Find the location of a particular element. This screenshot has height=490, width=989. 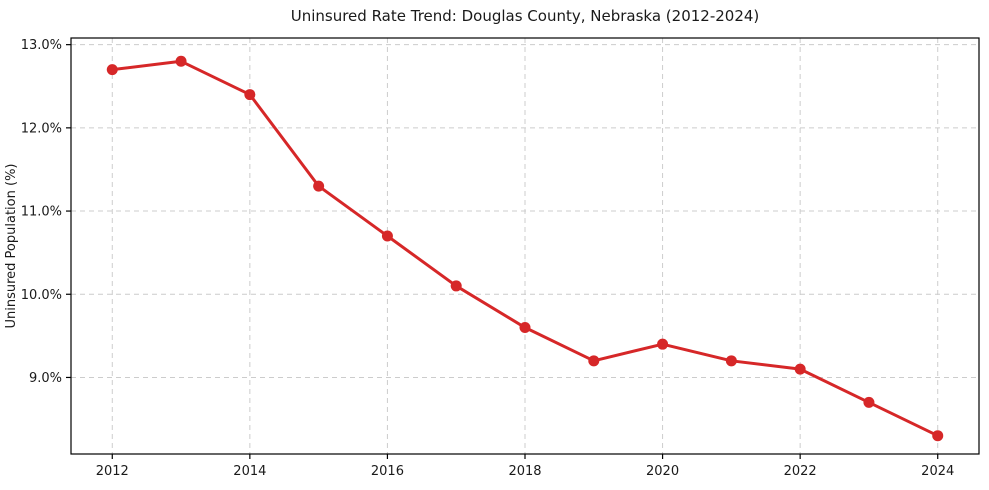

x-tick-label: 2014 is located at coordinates (249, 471).